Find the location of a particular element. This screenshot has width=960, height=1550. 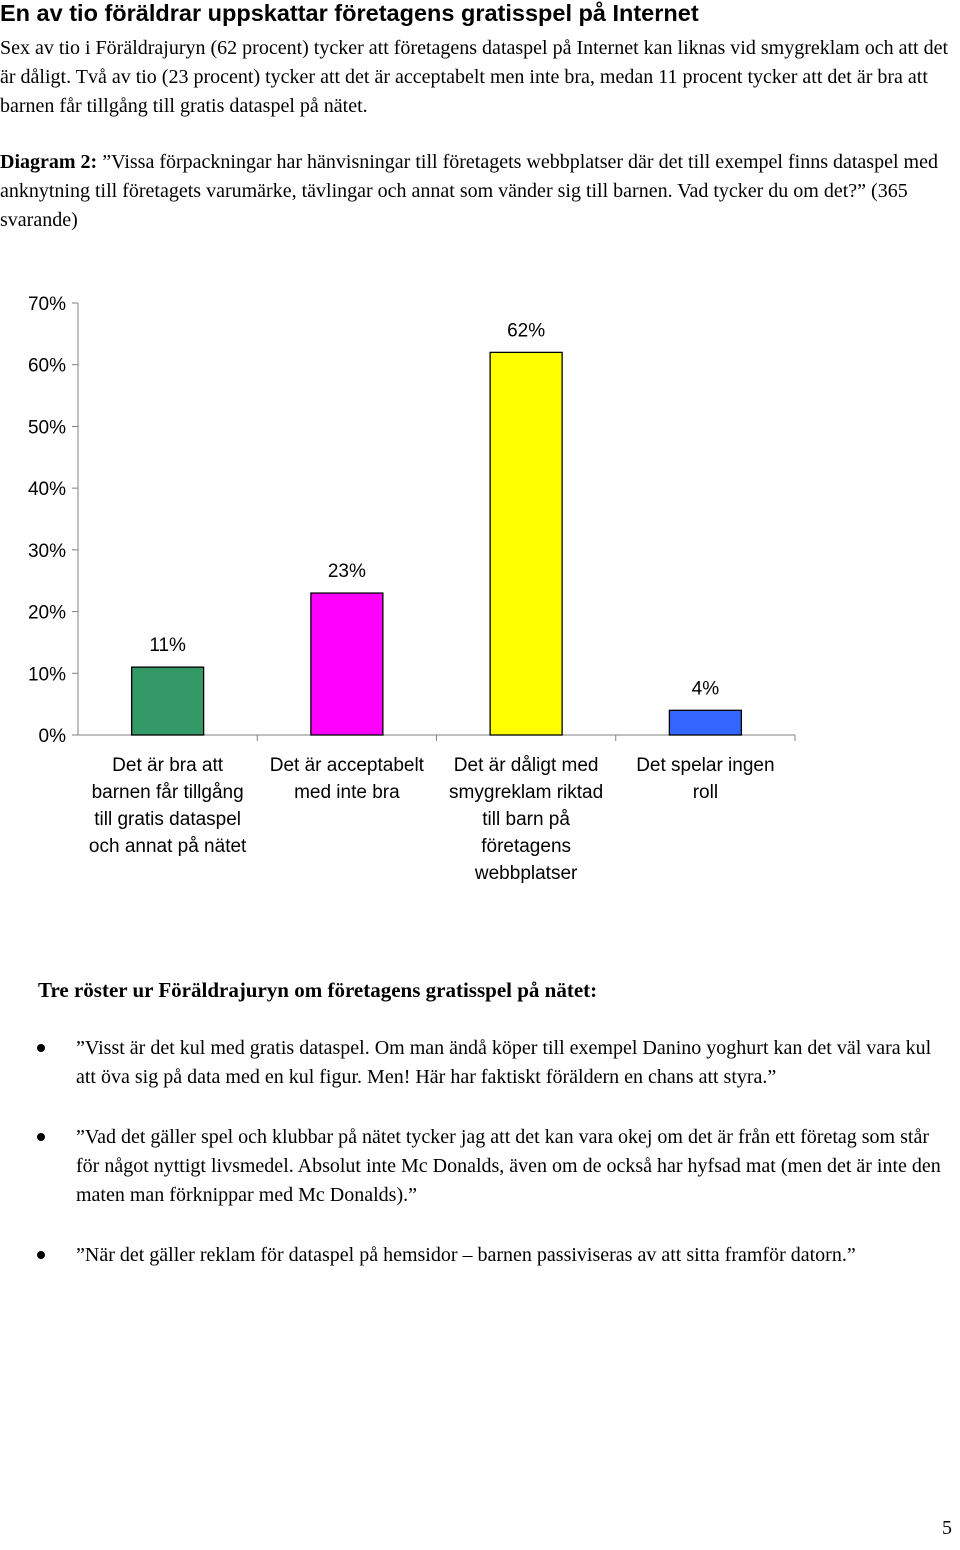

bar-value-label: 11% is located at coordinates (167, 645).